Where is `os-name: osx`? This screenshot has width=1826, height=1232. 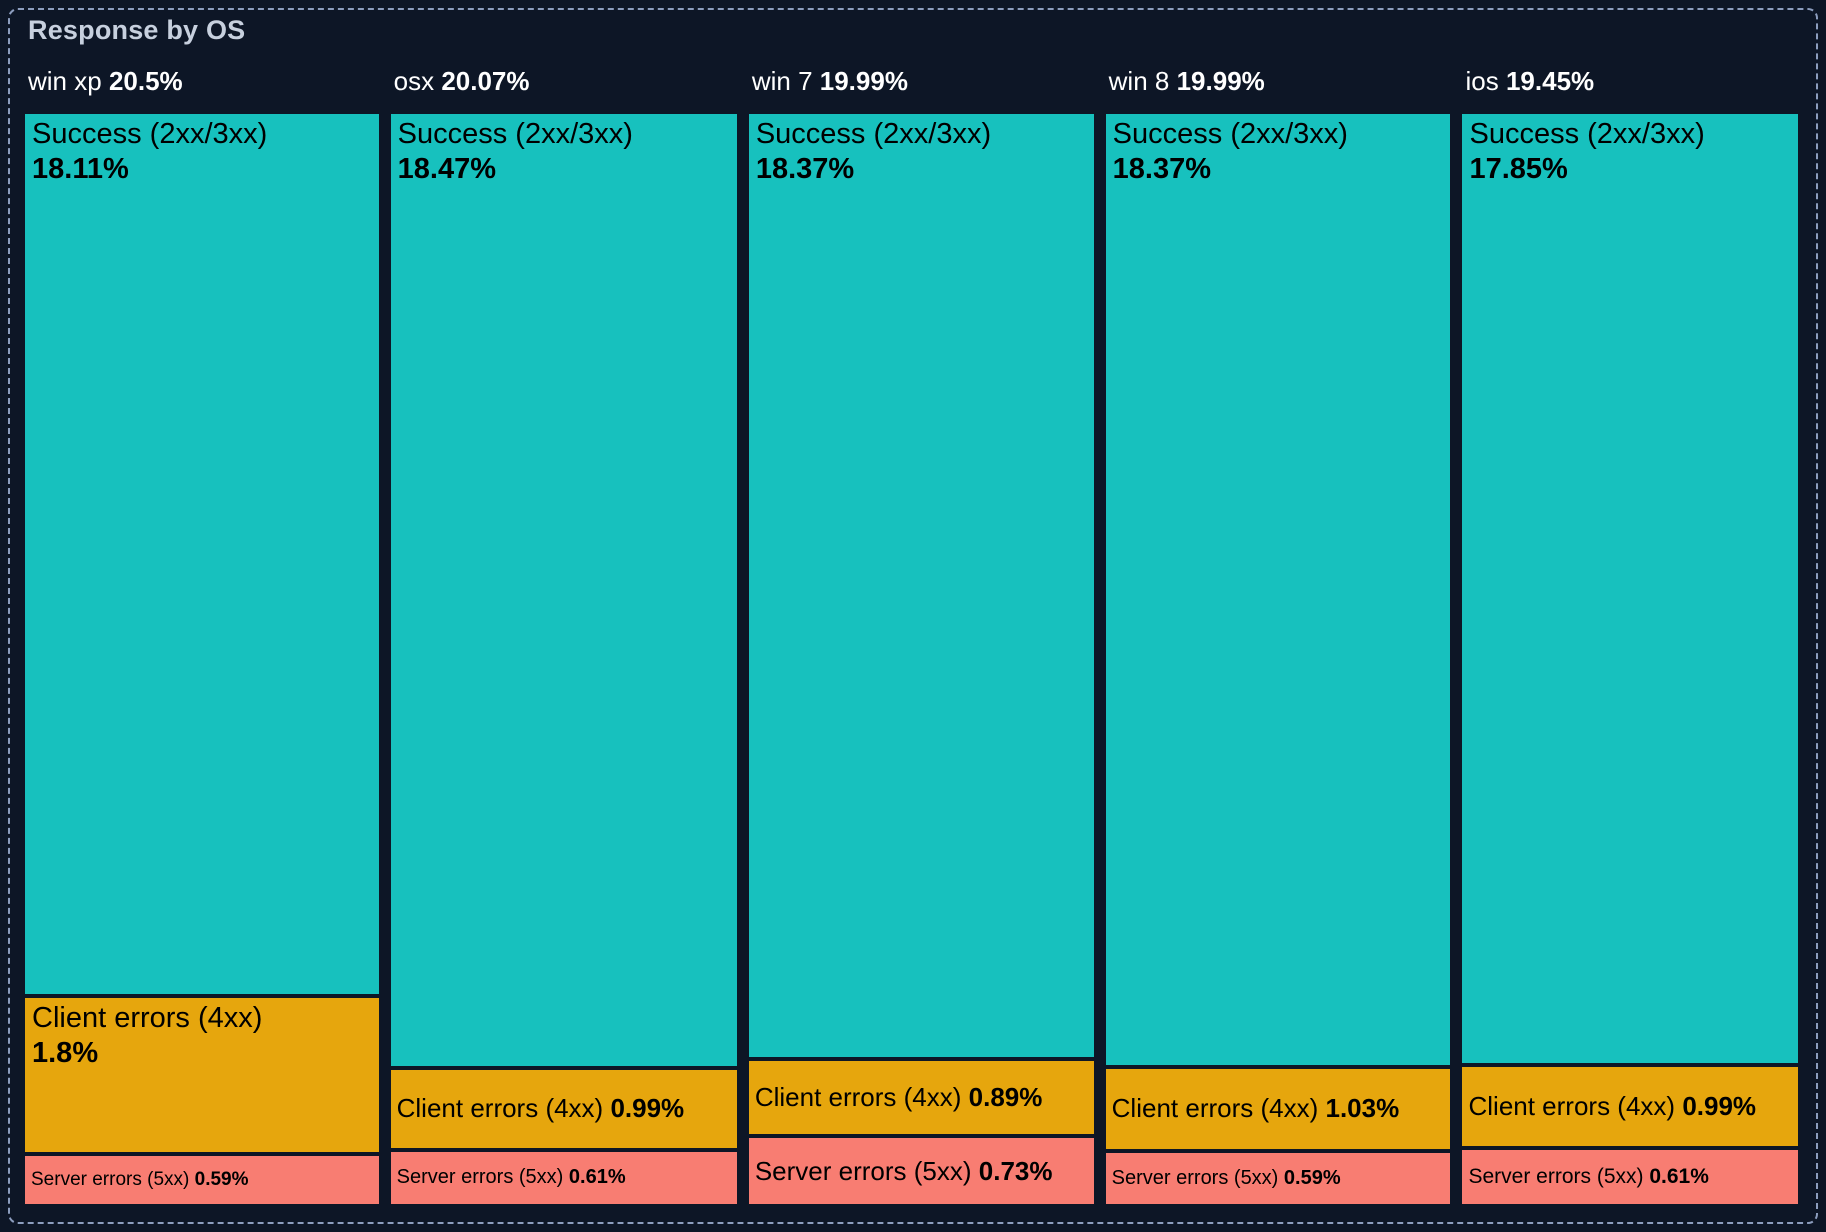
os-name: osx is located at coordinates (414, 81).